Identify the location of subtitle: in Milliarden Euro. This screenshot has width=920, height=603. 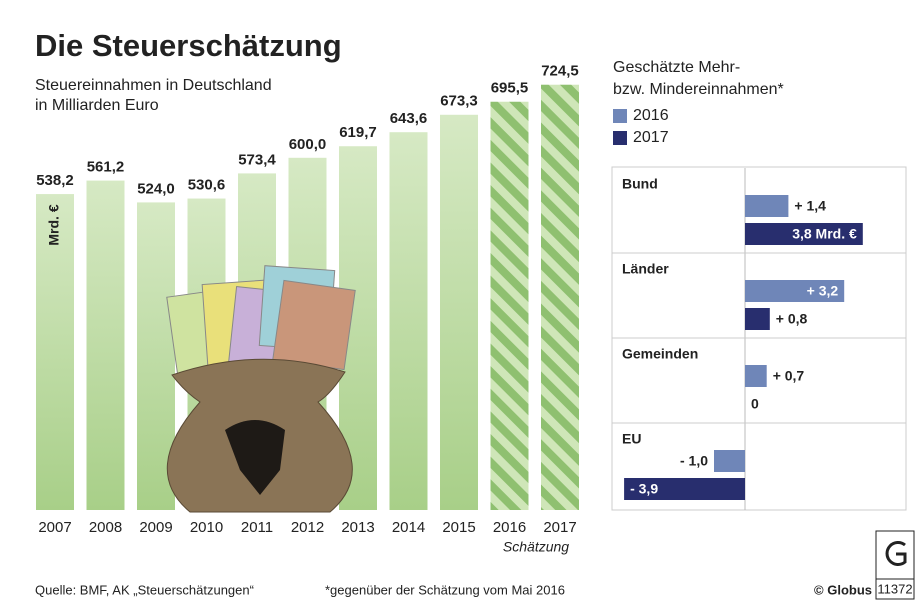
(97, 105).